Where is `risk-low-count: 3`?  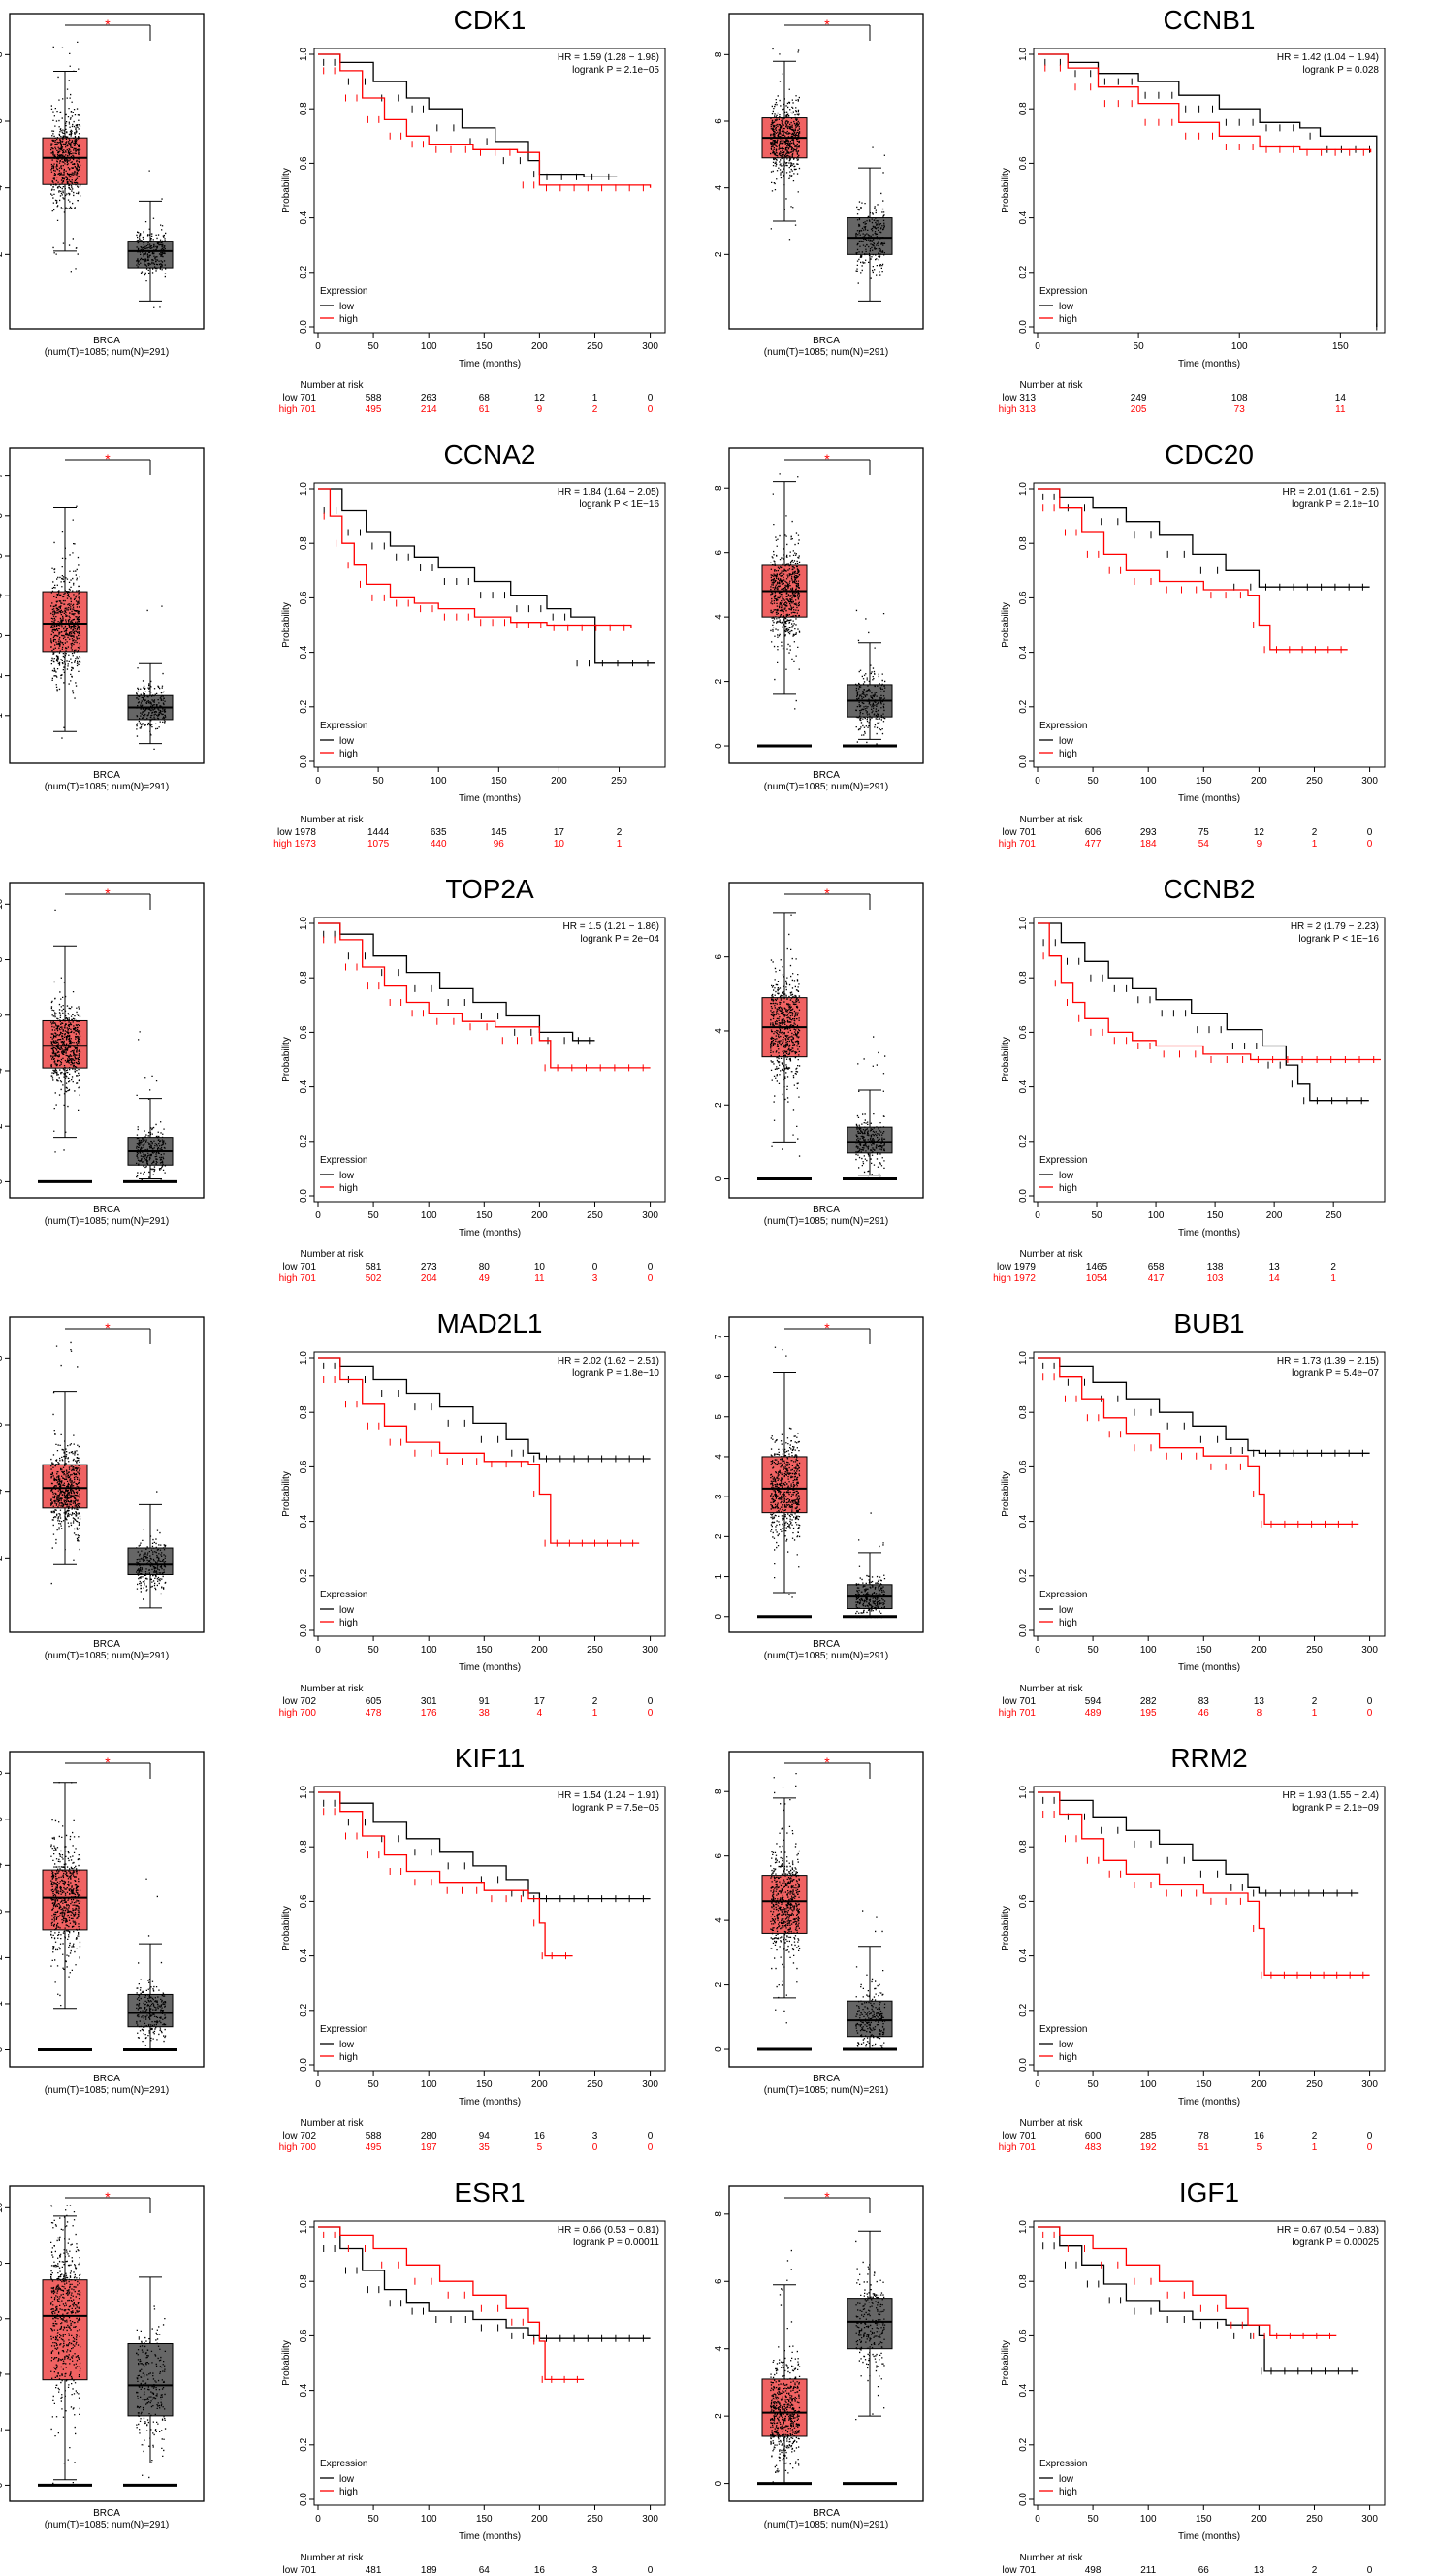 risk-low-count: 3 is located at coordinates (595, 2136).